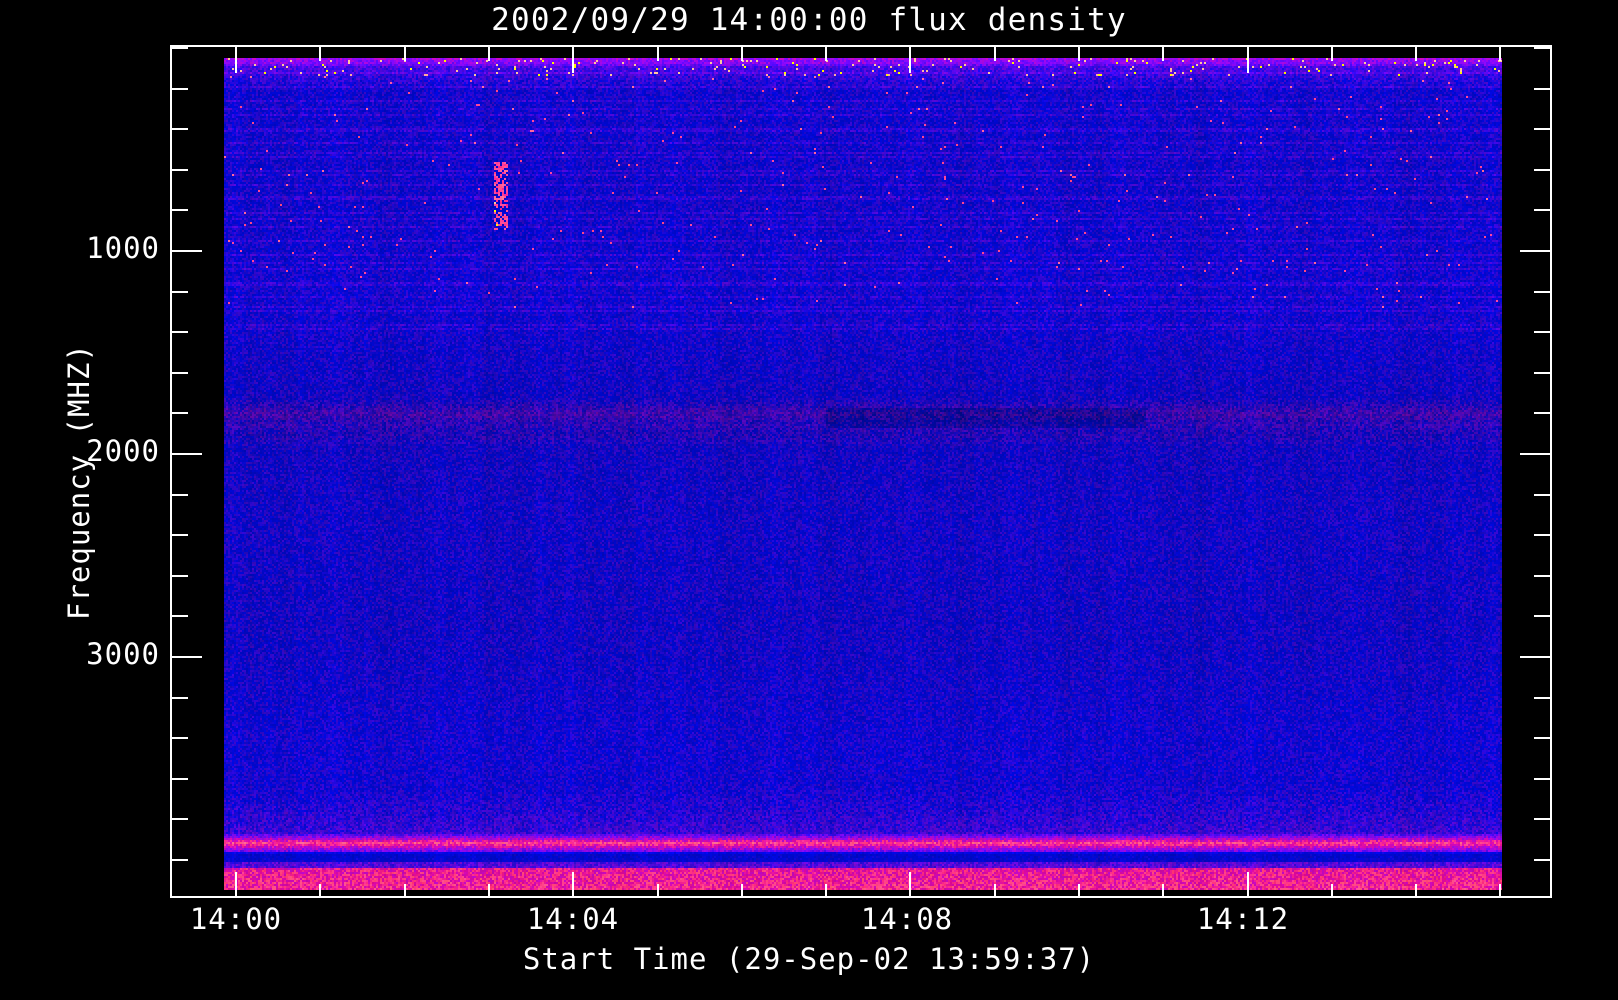 The height and width of the screenshot is (1000, 1618). What do you see at coordinates (809, 959) in the screenshot?
I see `x-axis-title: Start Time (29-Sep-02 13:59:37)` at bounding box center [809, 959].